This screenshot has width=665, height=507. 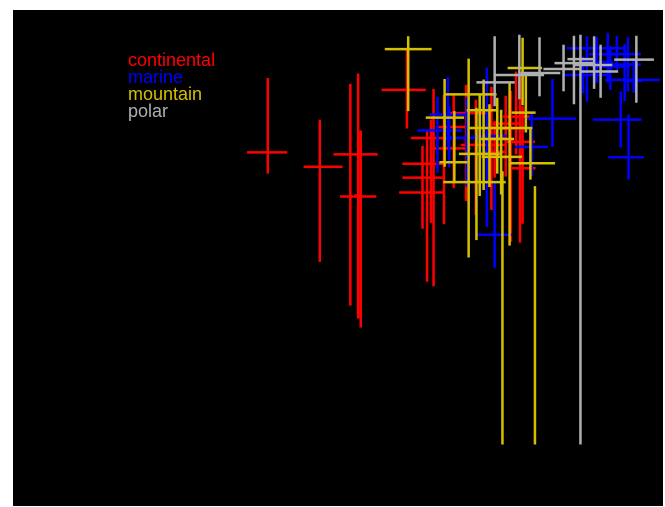 What do you see at coordinates (171, 60) in the screenshot?
I see `legend-entry-continental: continental` at bounding box center [171, 60].